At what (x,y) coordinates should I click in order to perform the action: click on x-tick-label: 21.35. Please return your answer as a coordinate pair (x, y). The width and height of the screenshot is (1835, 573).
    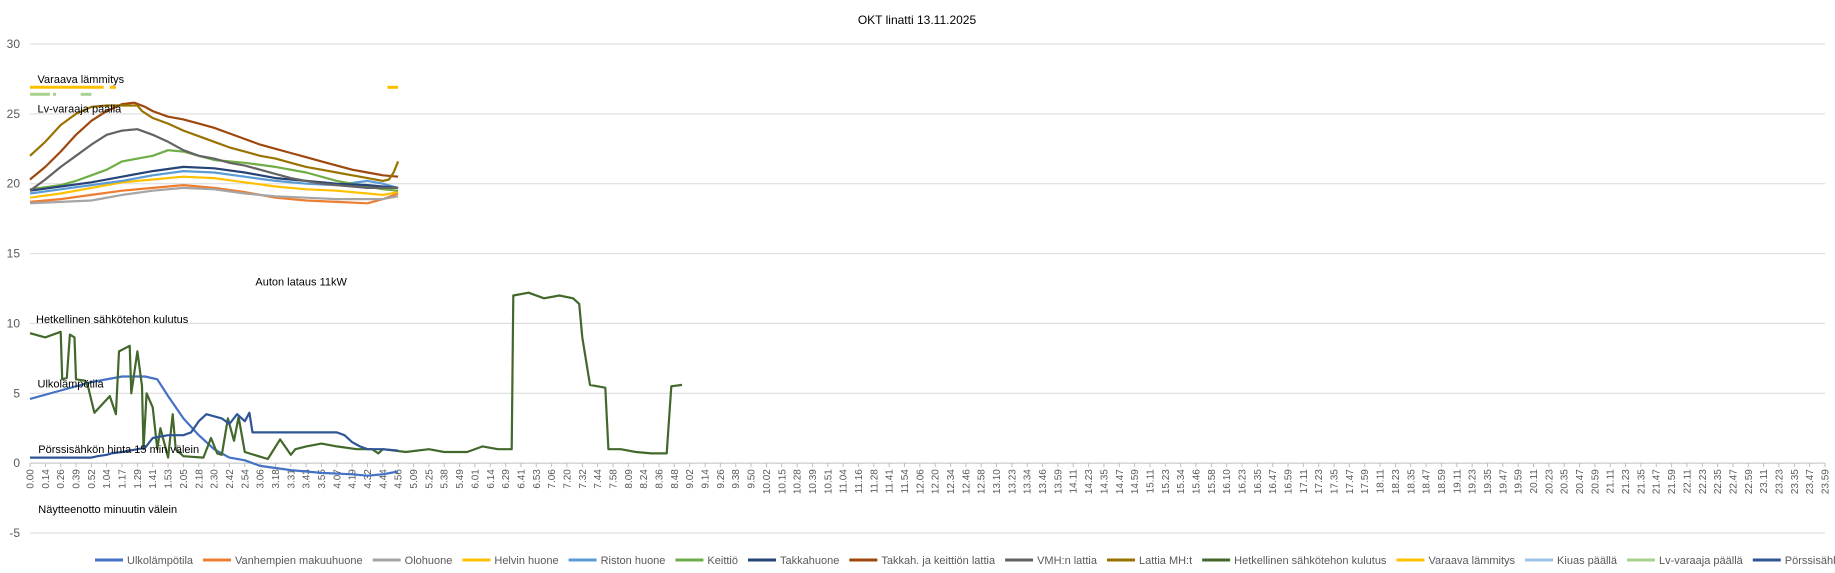
    Looking at the image, I should click on (1641, 481).